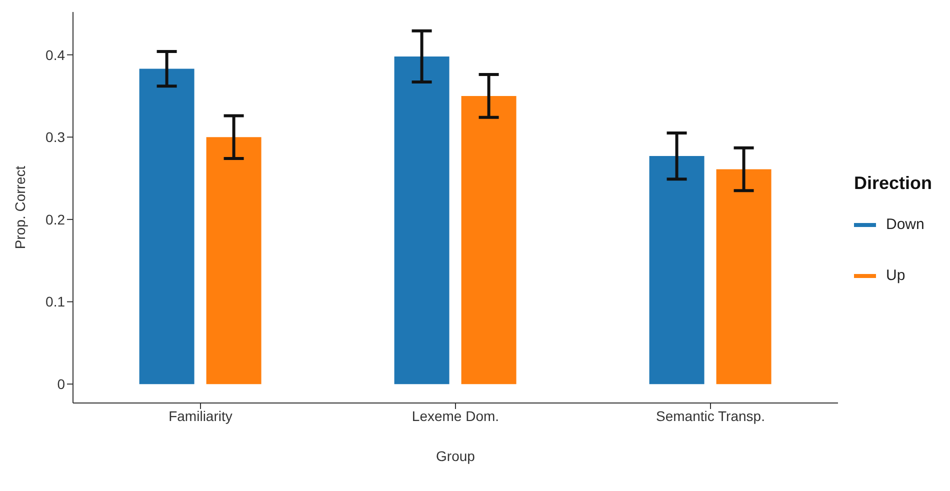 Image resolution: width=950 pixels, height=491 pixels. What do you see at coordinates (56, 219) in the screenshot?
I see `y-tick-label: 0.2` at bounding box center [56, 219].